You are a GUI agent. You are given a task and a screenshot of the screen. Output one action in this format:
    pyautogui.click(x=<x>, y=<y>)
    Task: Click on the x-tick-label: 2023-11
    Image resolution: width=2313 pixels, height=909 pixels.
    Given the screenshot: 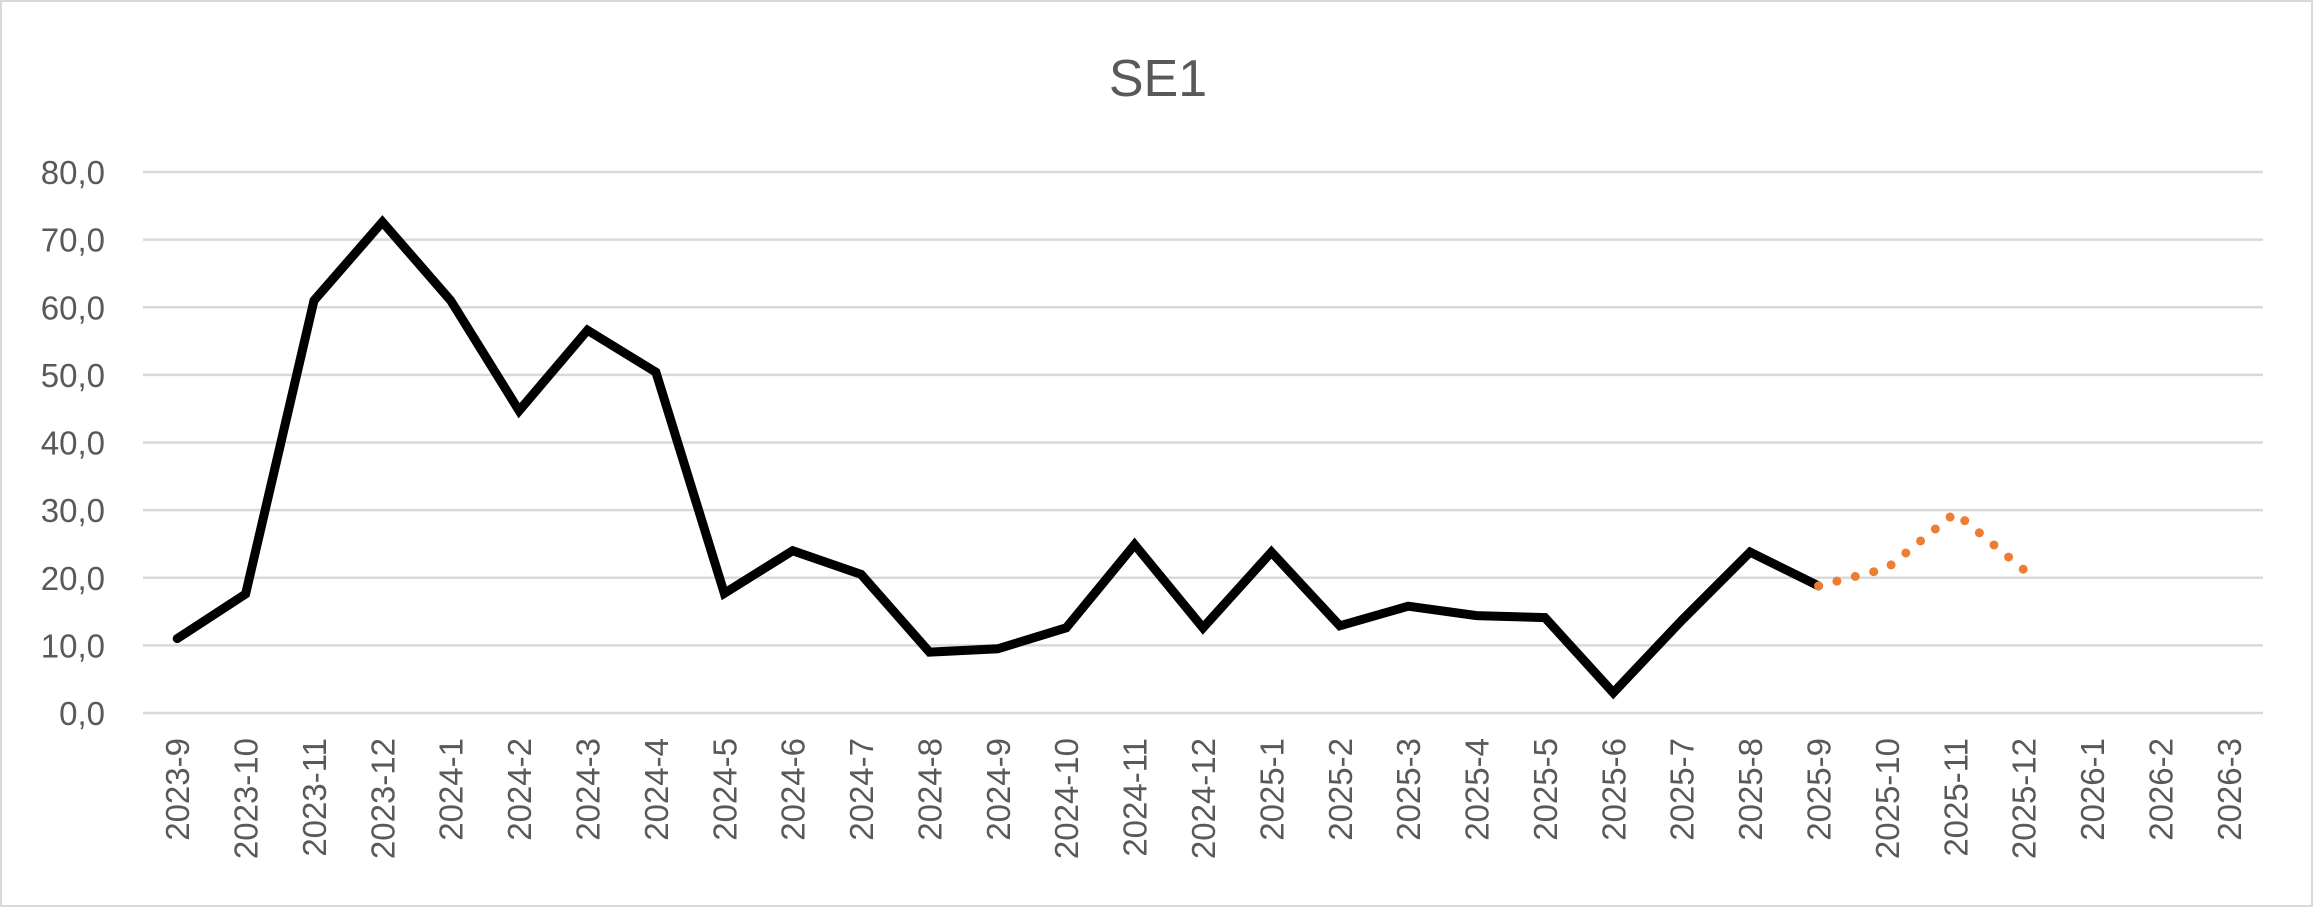 What is the action you would take?
    pyautogui.click(x=314, y=797)
    